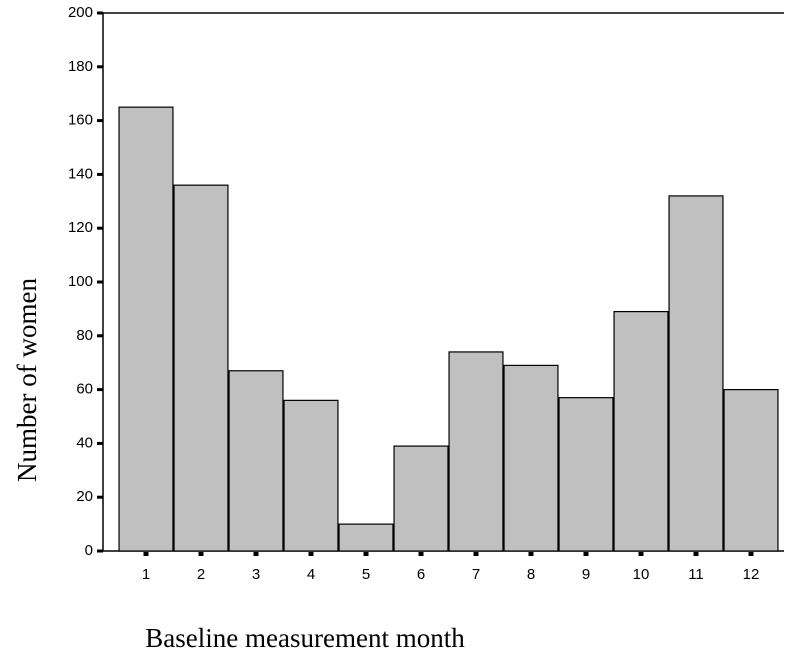 This screenshot has width=788, height=660. What do you see at coordinates (751, 574) in the screenshot?
I see `x-tick-label: 12` at bounding box center [751, 574].